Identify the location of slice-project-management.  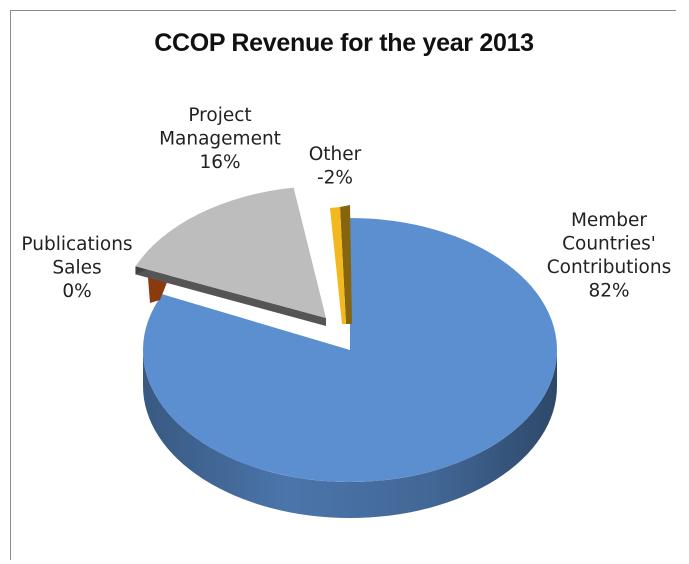
(230, 252).